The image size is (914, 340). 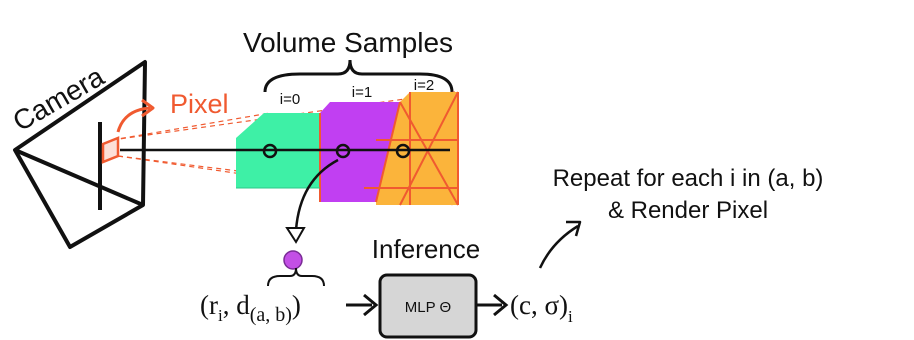 I want to click on output-tuple: (c, σ)i, so click(x=541, y=308).